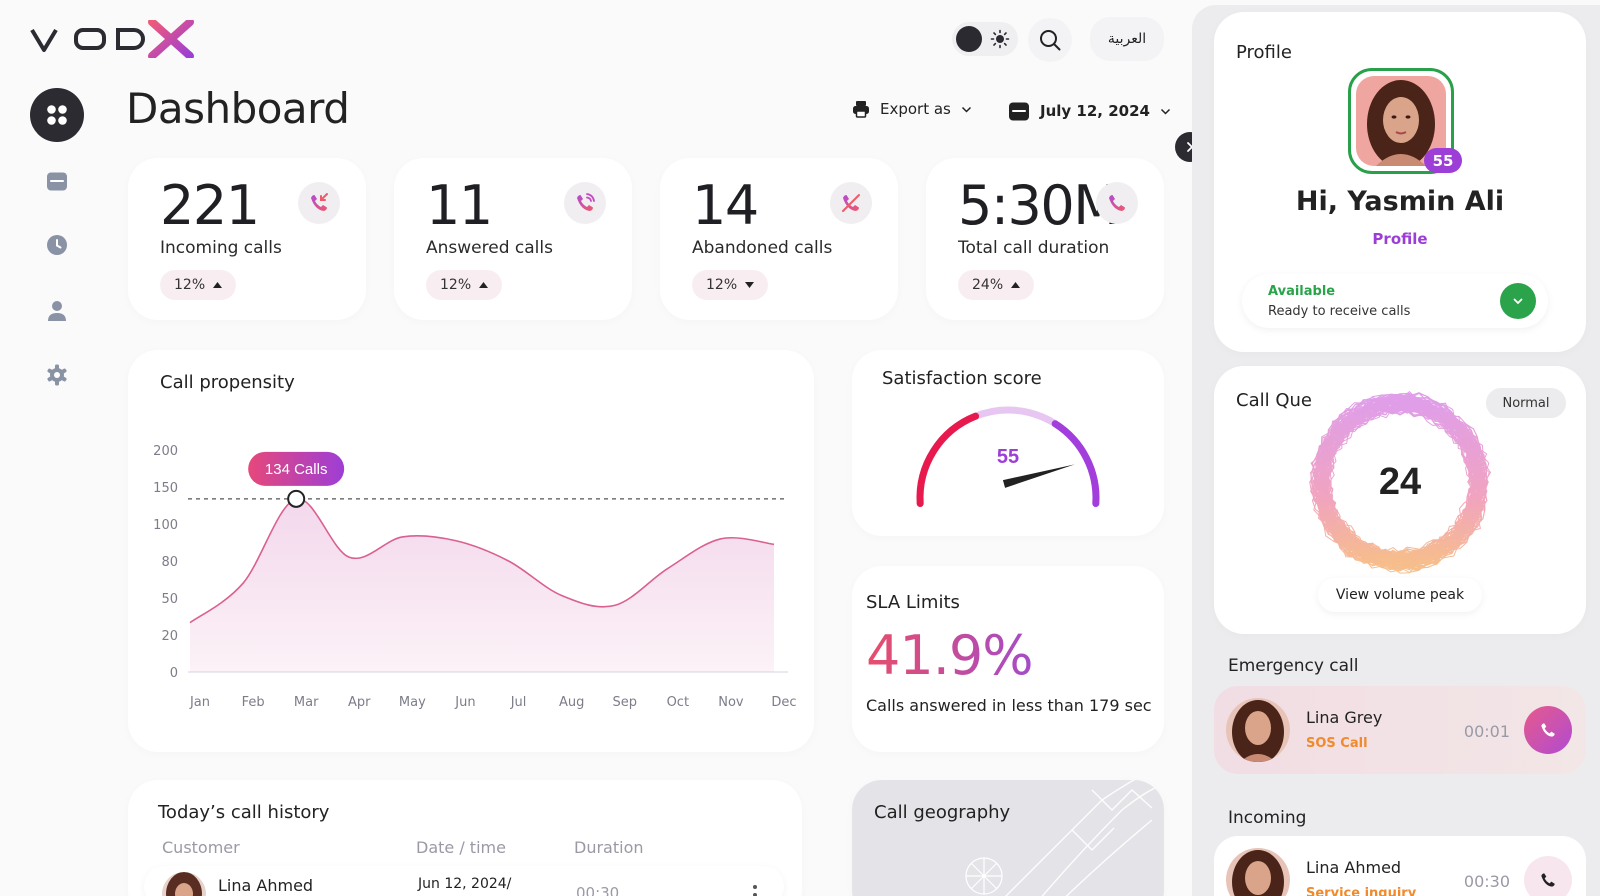 This screenshot has width=1600, height=896. What do you see at coordinates (783, 702) in the screenshot?
I see `x-tick-label: Dec` at bounding box center [783, 702].